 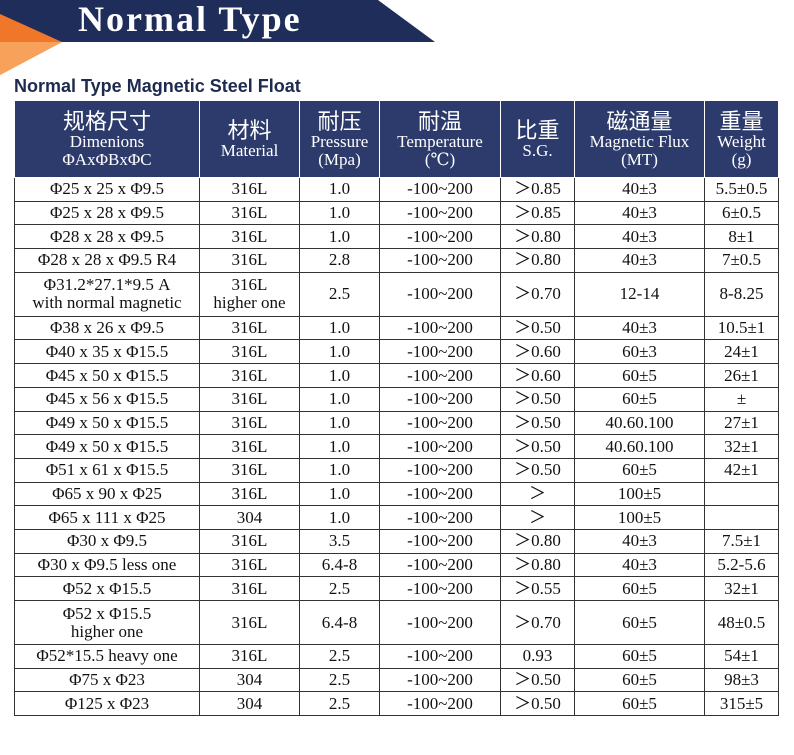 I want to click on table-cell: Φ52 x Φ15.5, so click(x=107, y=588).